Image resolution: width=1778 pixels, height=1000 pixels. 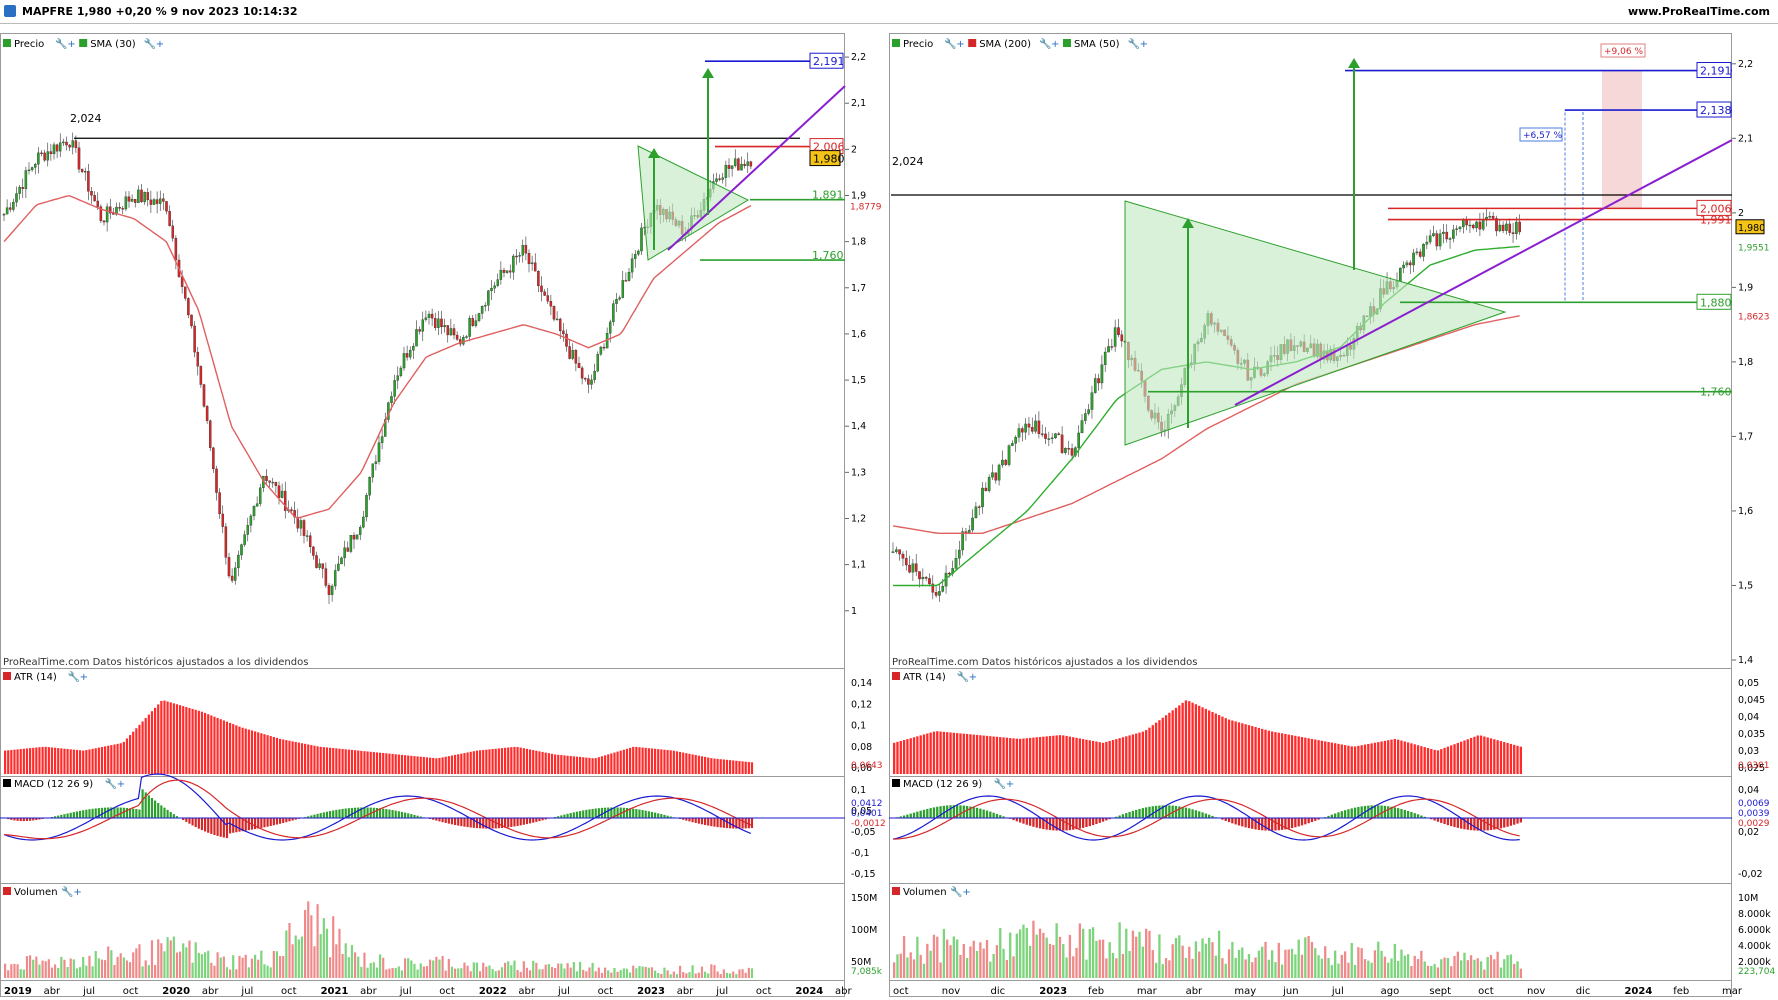 I want to click on x-axis-label: nov, so click(x=1536, y=991).